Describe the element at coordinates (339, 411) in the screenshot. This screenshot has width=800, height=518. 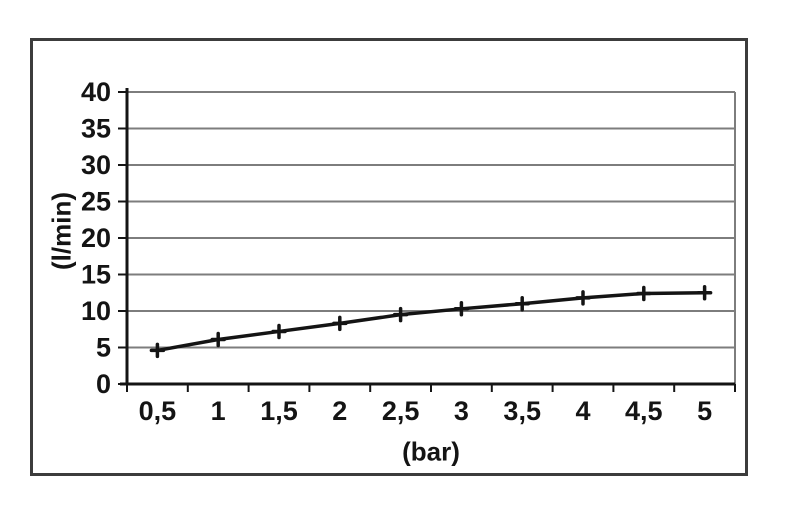
I see `x-tick-label: 2` at that location.